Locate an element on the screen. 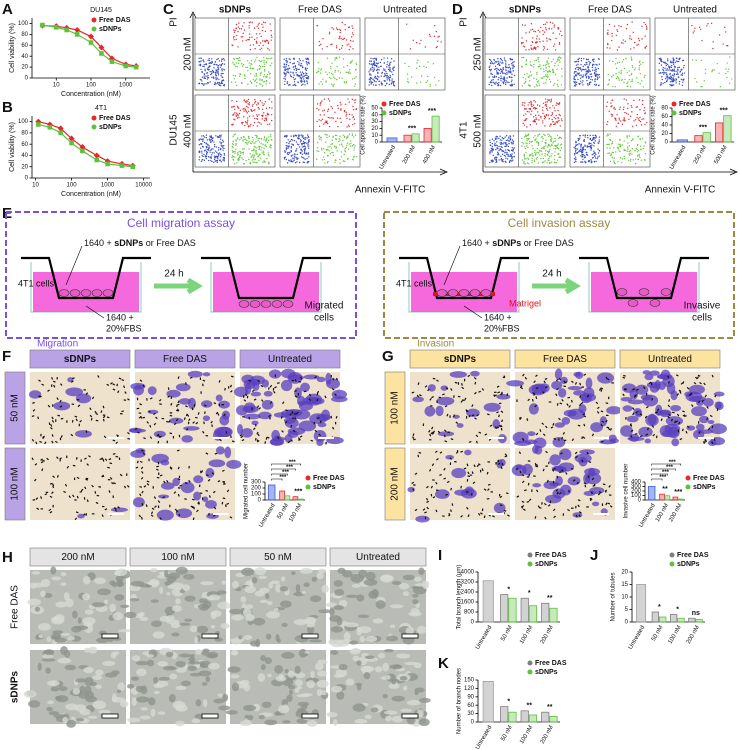  y-tick-label: 20 is located at coordinates (624, 573).